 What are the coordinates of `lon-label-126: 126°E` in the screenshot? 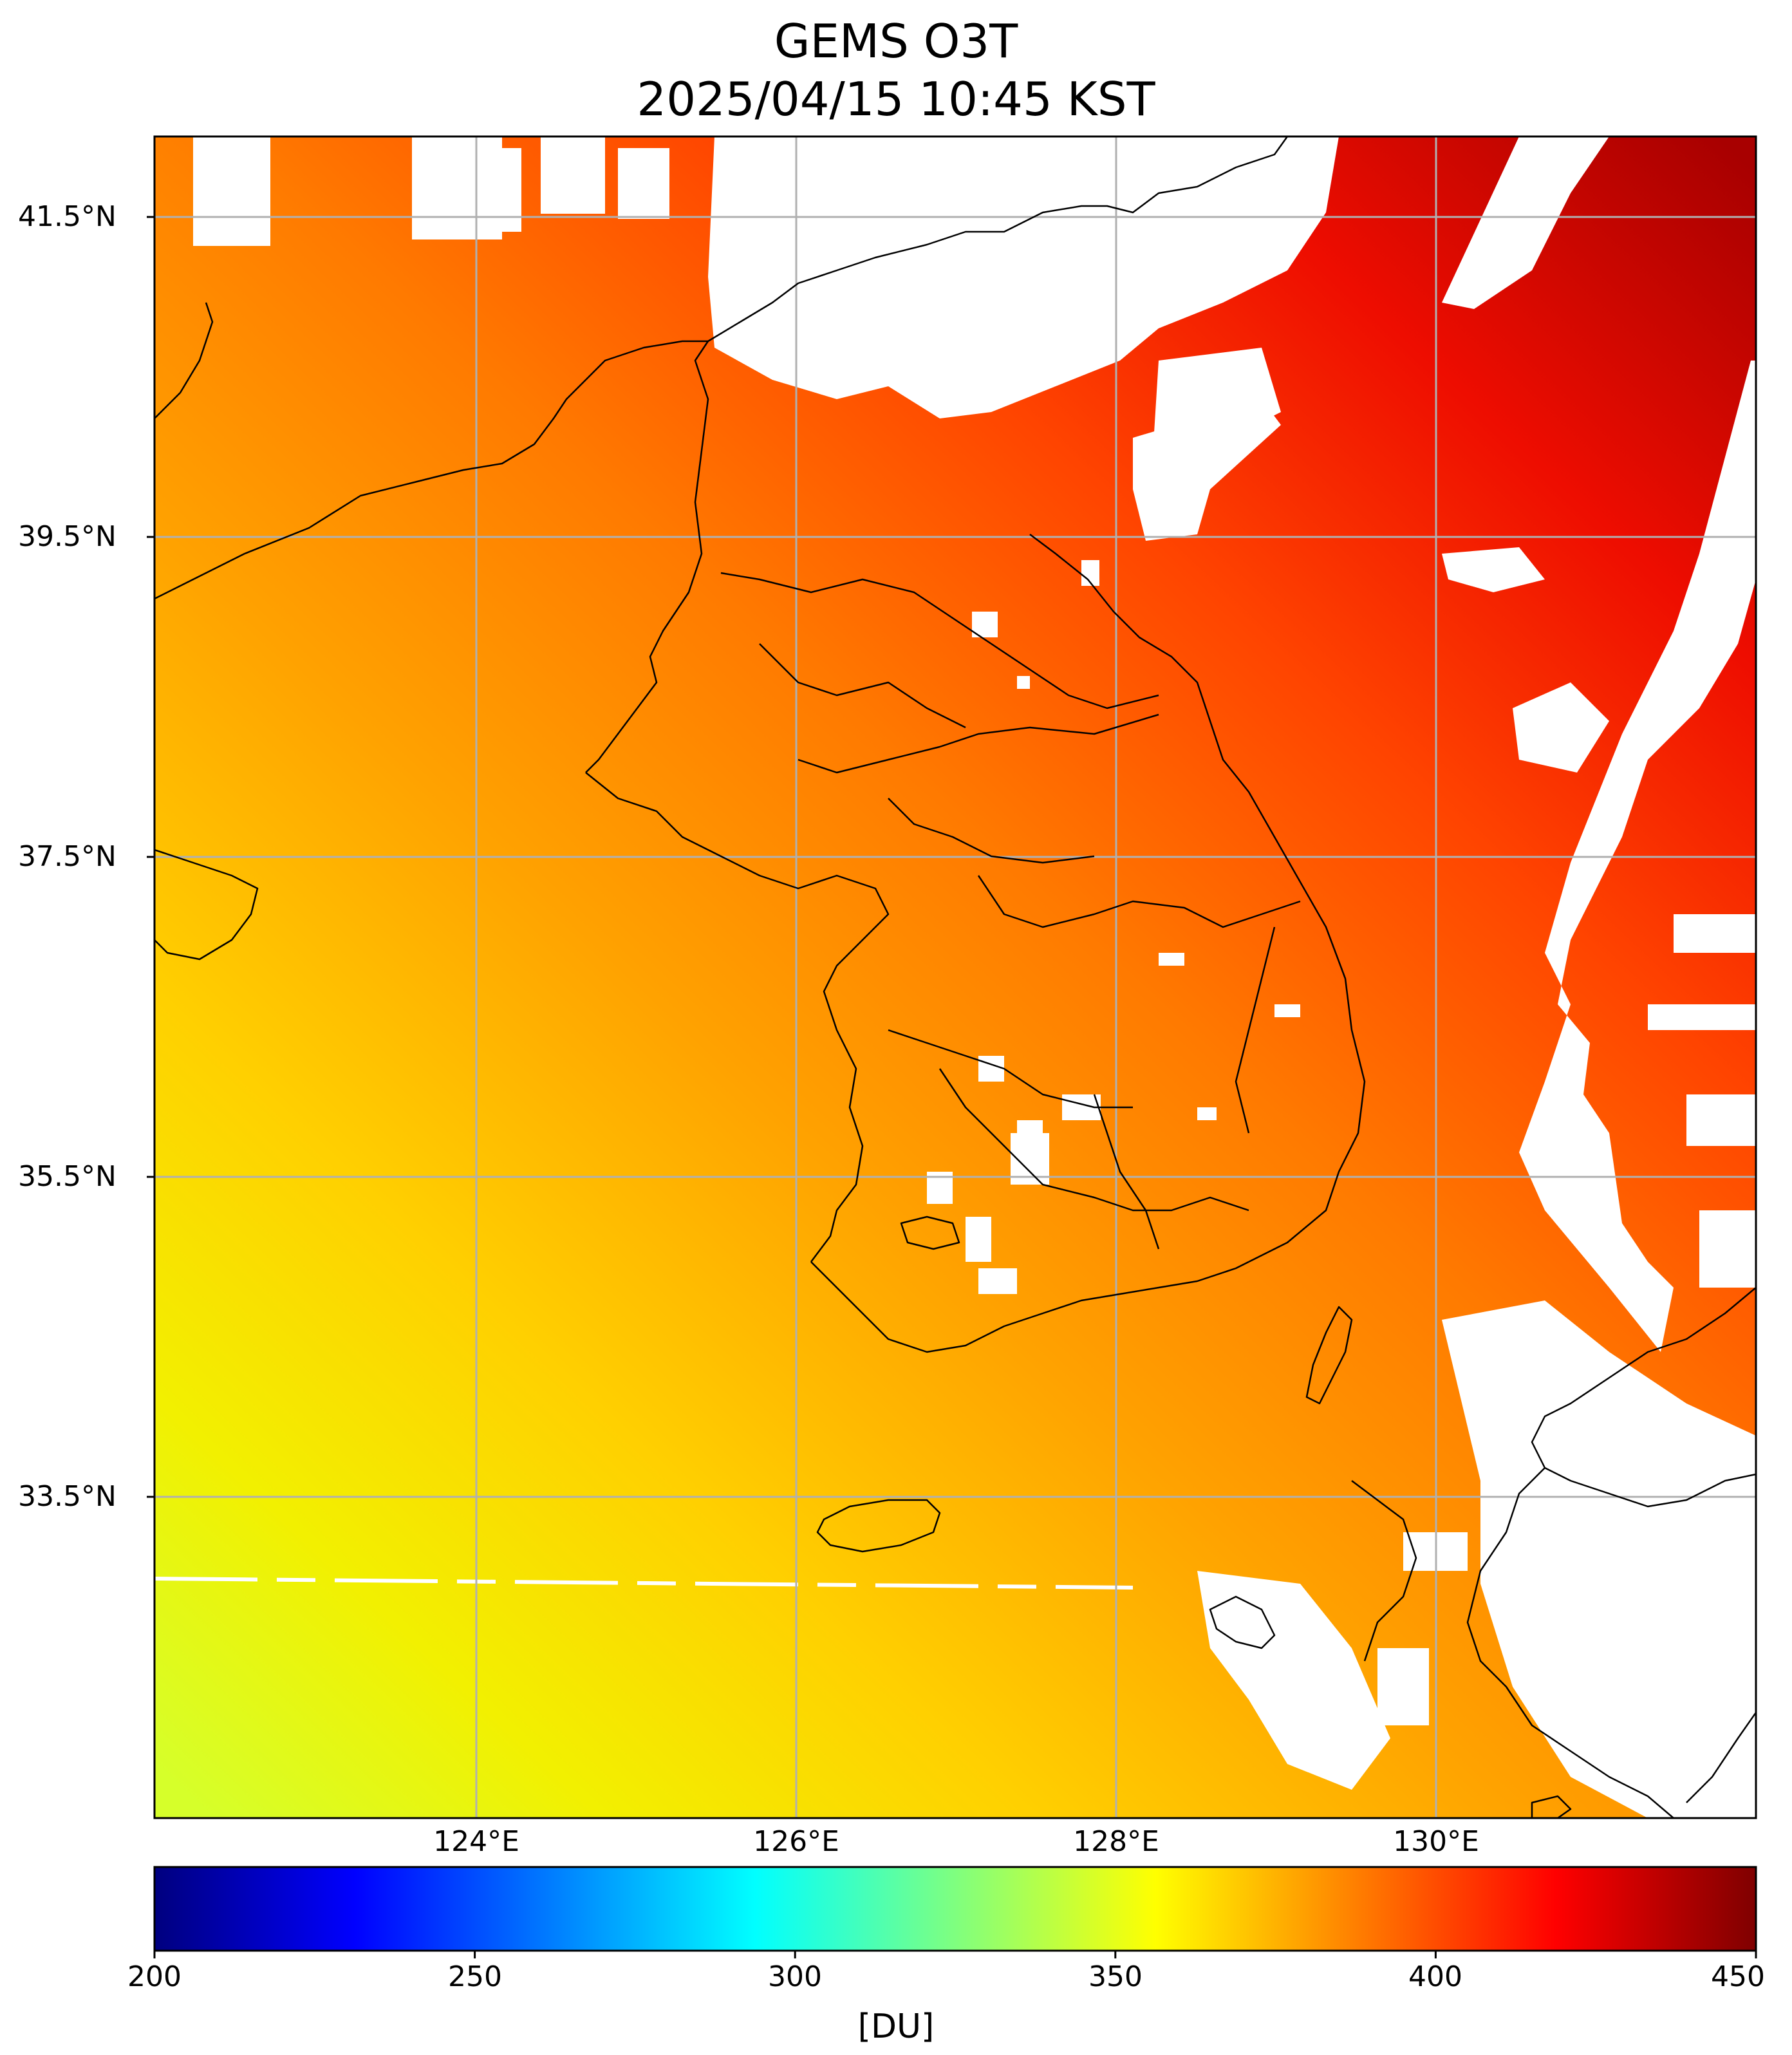 It's located at (796, 1841).